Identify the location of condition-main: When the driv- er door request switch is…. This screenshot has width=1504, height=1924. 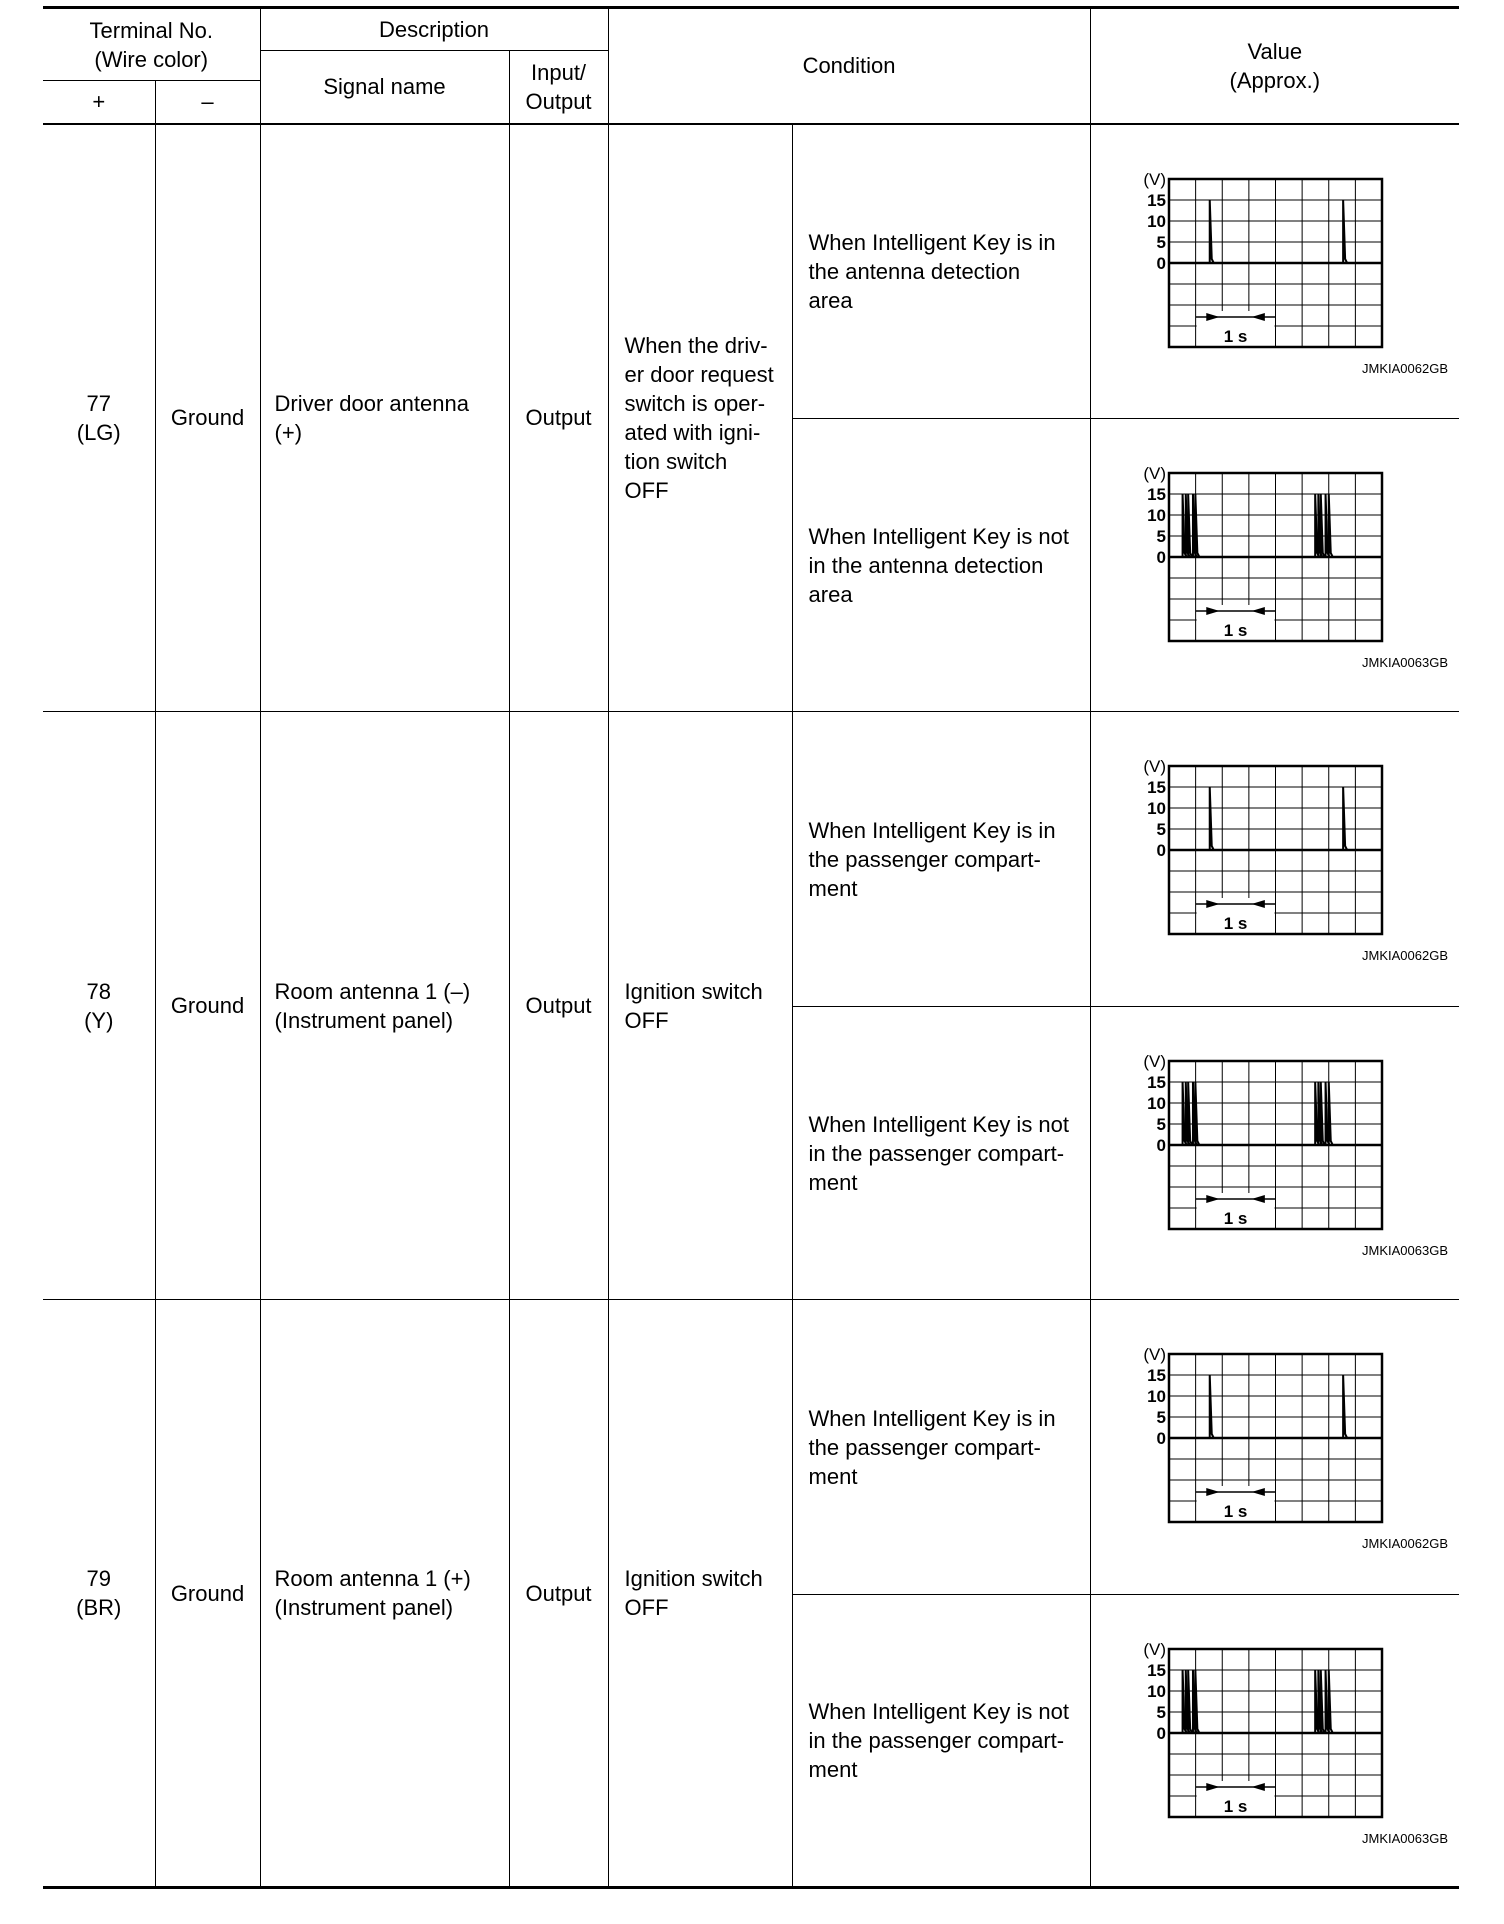
(700, 417).